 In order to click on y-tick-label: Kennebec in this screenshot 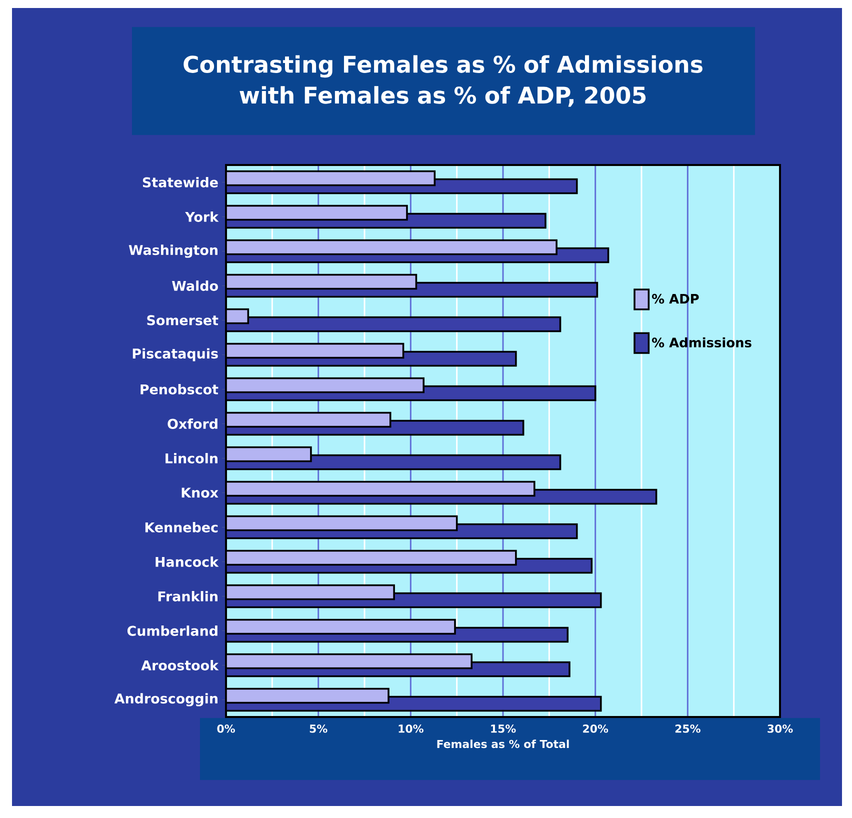, I will do `click(181, 527)`.